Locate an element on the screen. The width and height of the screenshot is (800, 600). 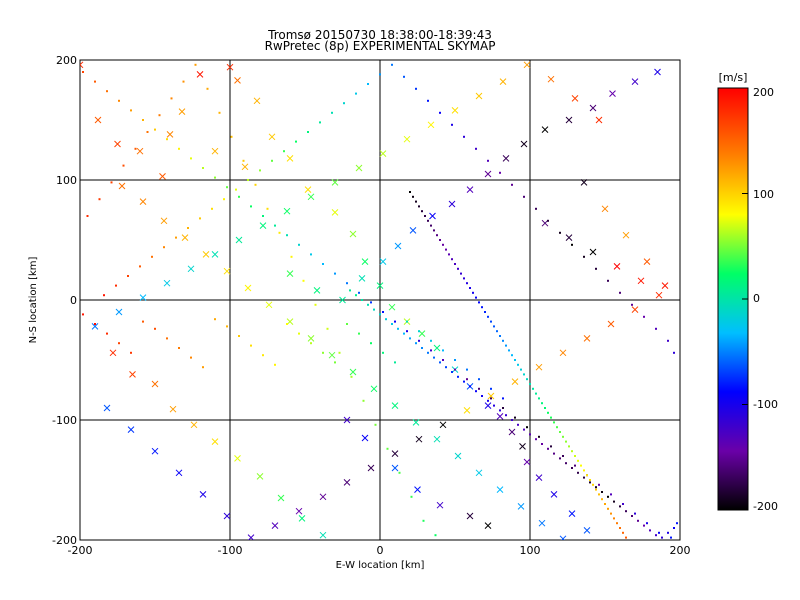
colorbar-tick-label: 100 is located at coordinates (763, 194).